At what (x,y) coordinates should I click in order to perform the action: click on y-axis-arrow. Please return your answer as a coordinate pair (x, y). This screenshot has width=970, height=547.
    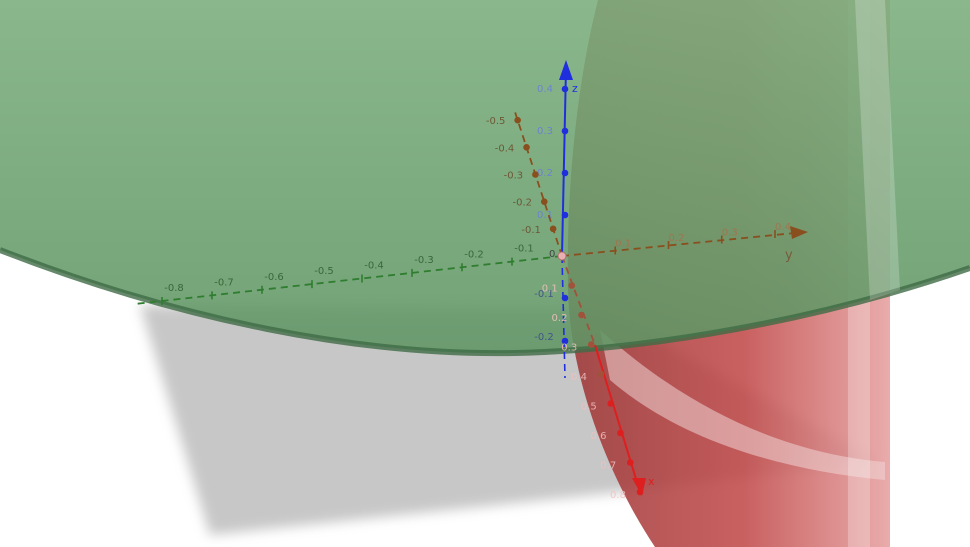
    Looking at the image, I should click on (799, 232).